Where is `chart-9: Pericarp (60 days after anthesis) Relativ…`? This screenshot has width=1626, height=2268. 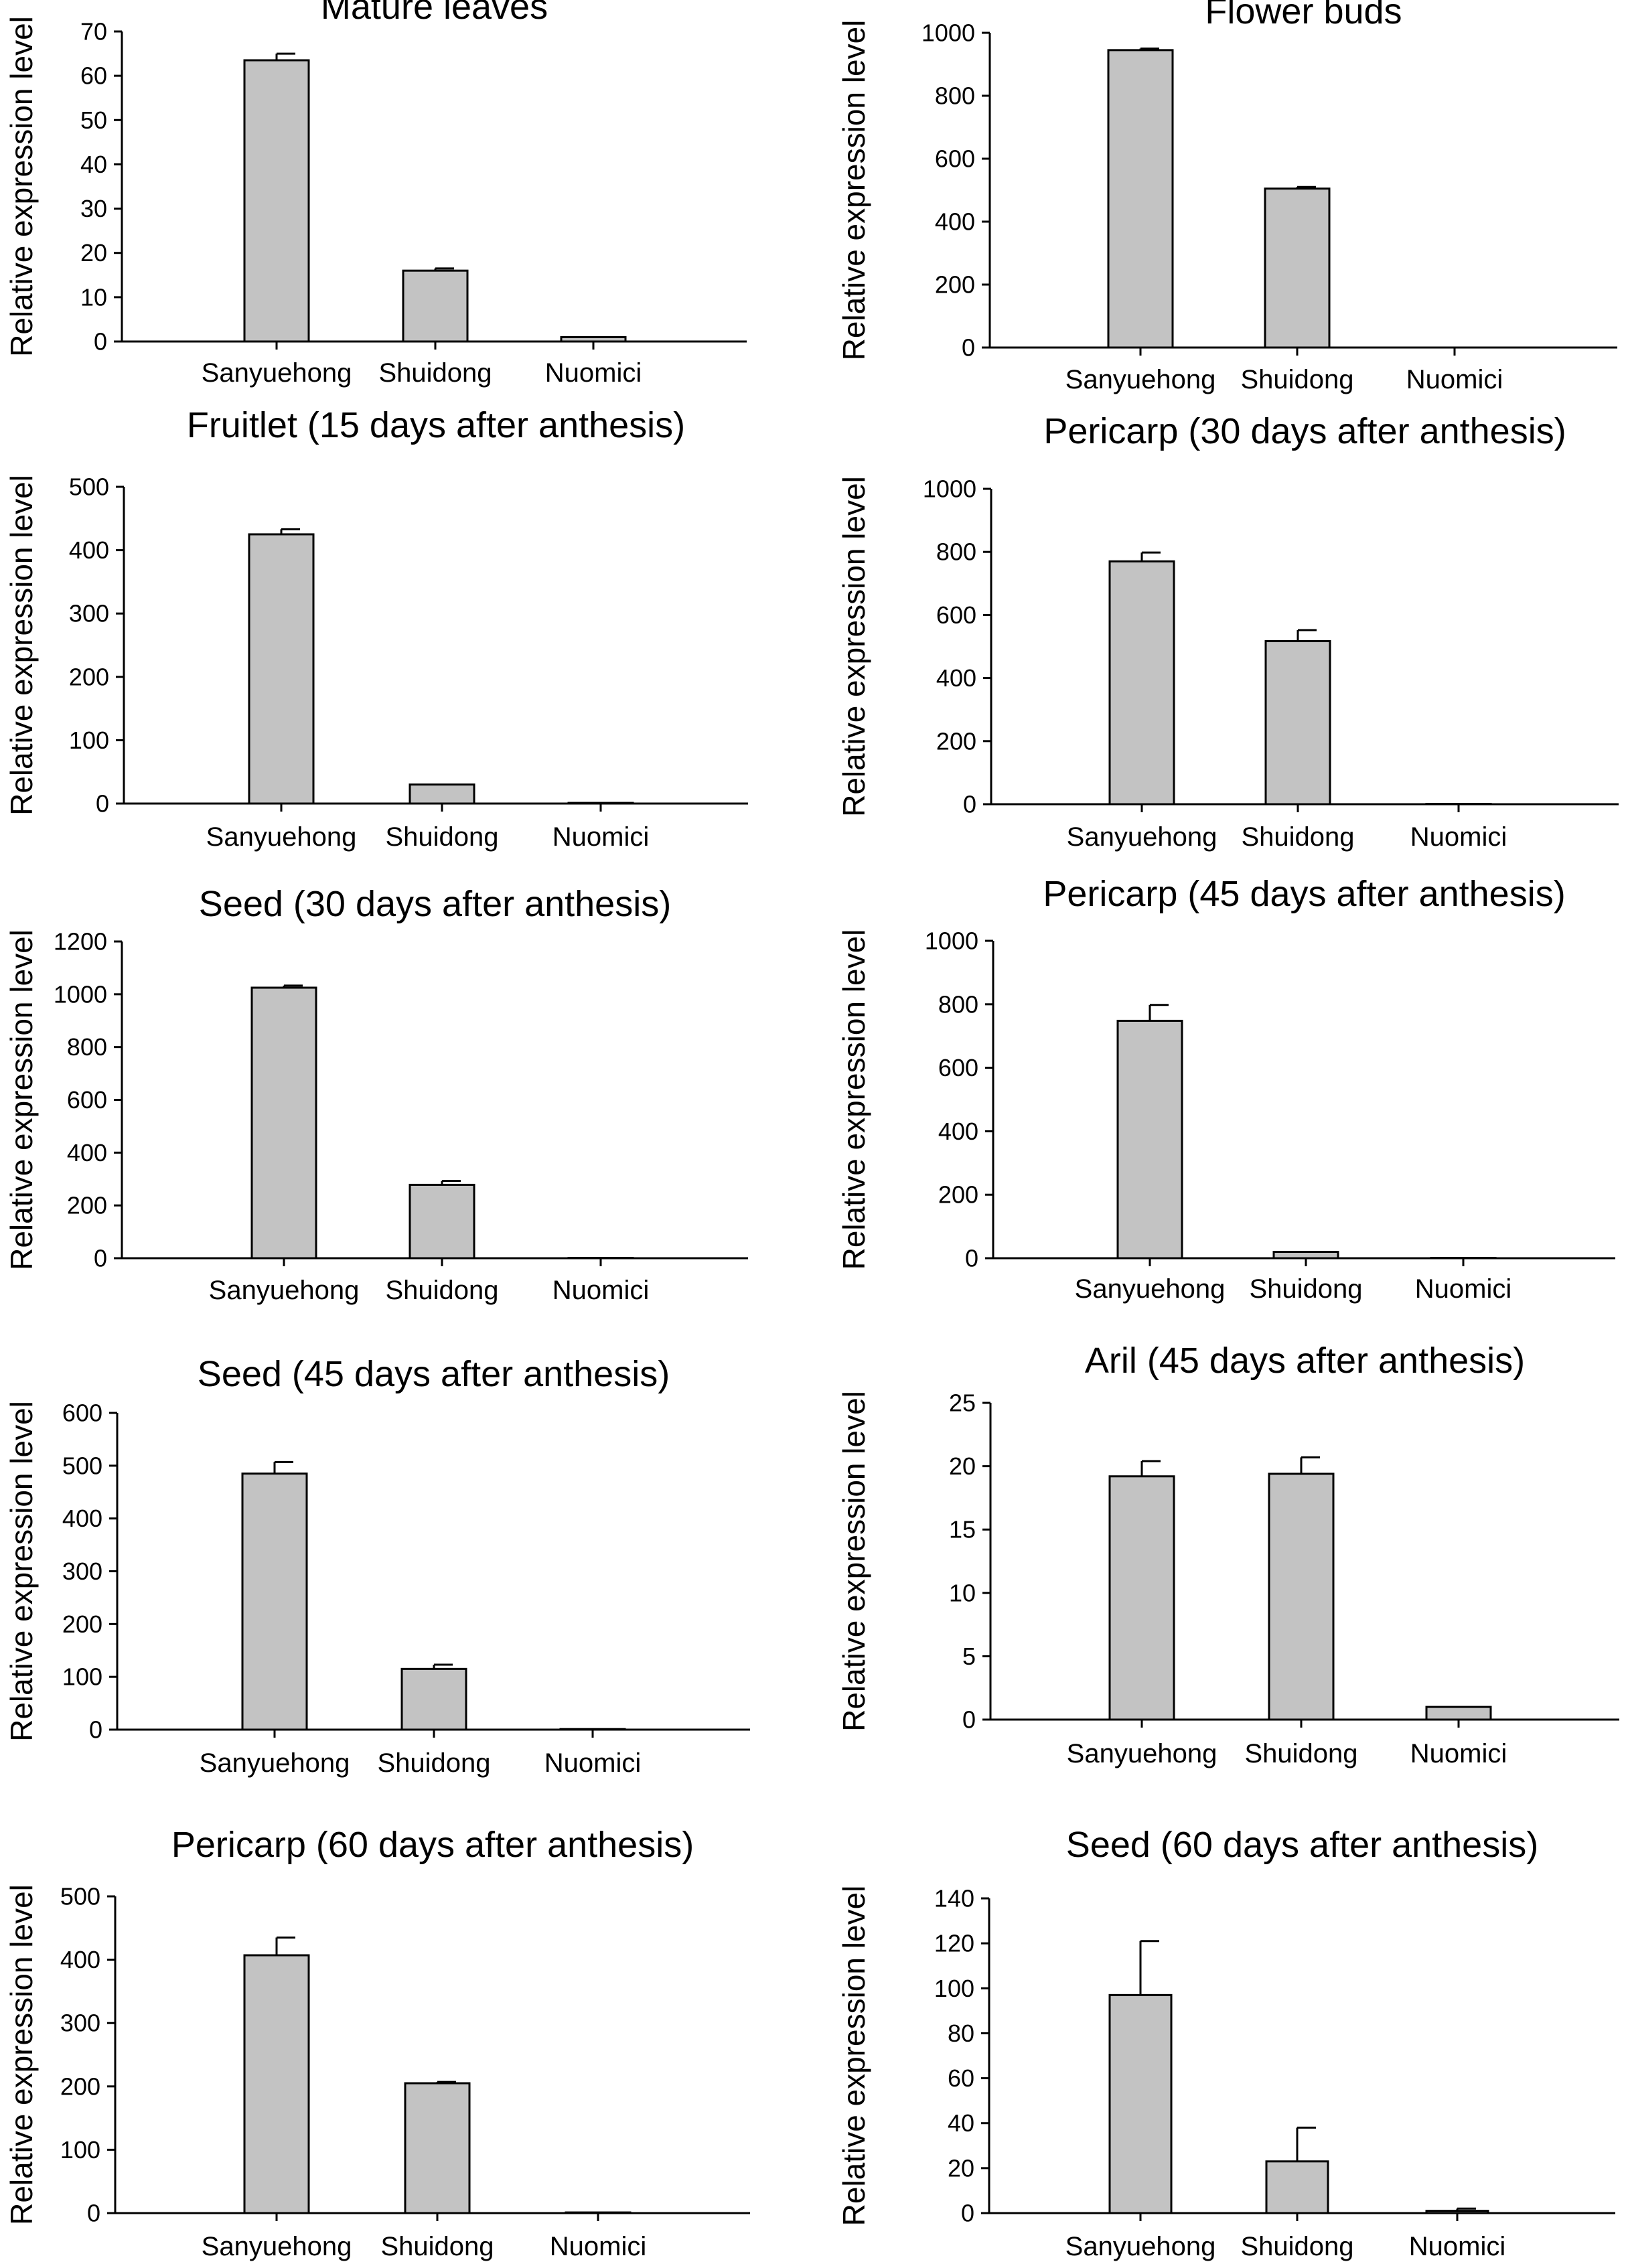
chart-9: Pericarp (60 days after anthesis) Relativ… is located at coordinates (377, 2043).